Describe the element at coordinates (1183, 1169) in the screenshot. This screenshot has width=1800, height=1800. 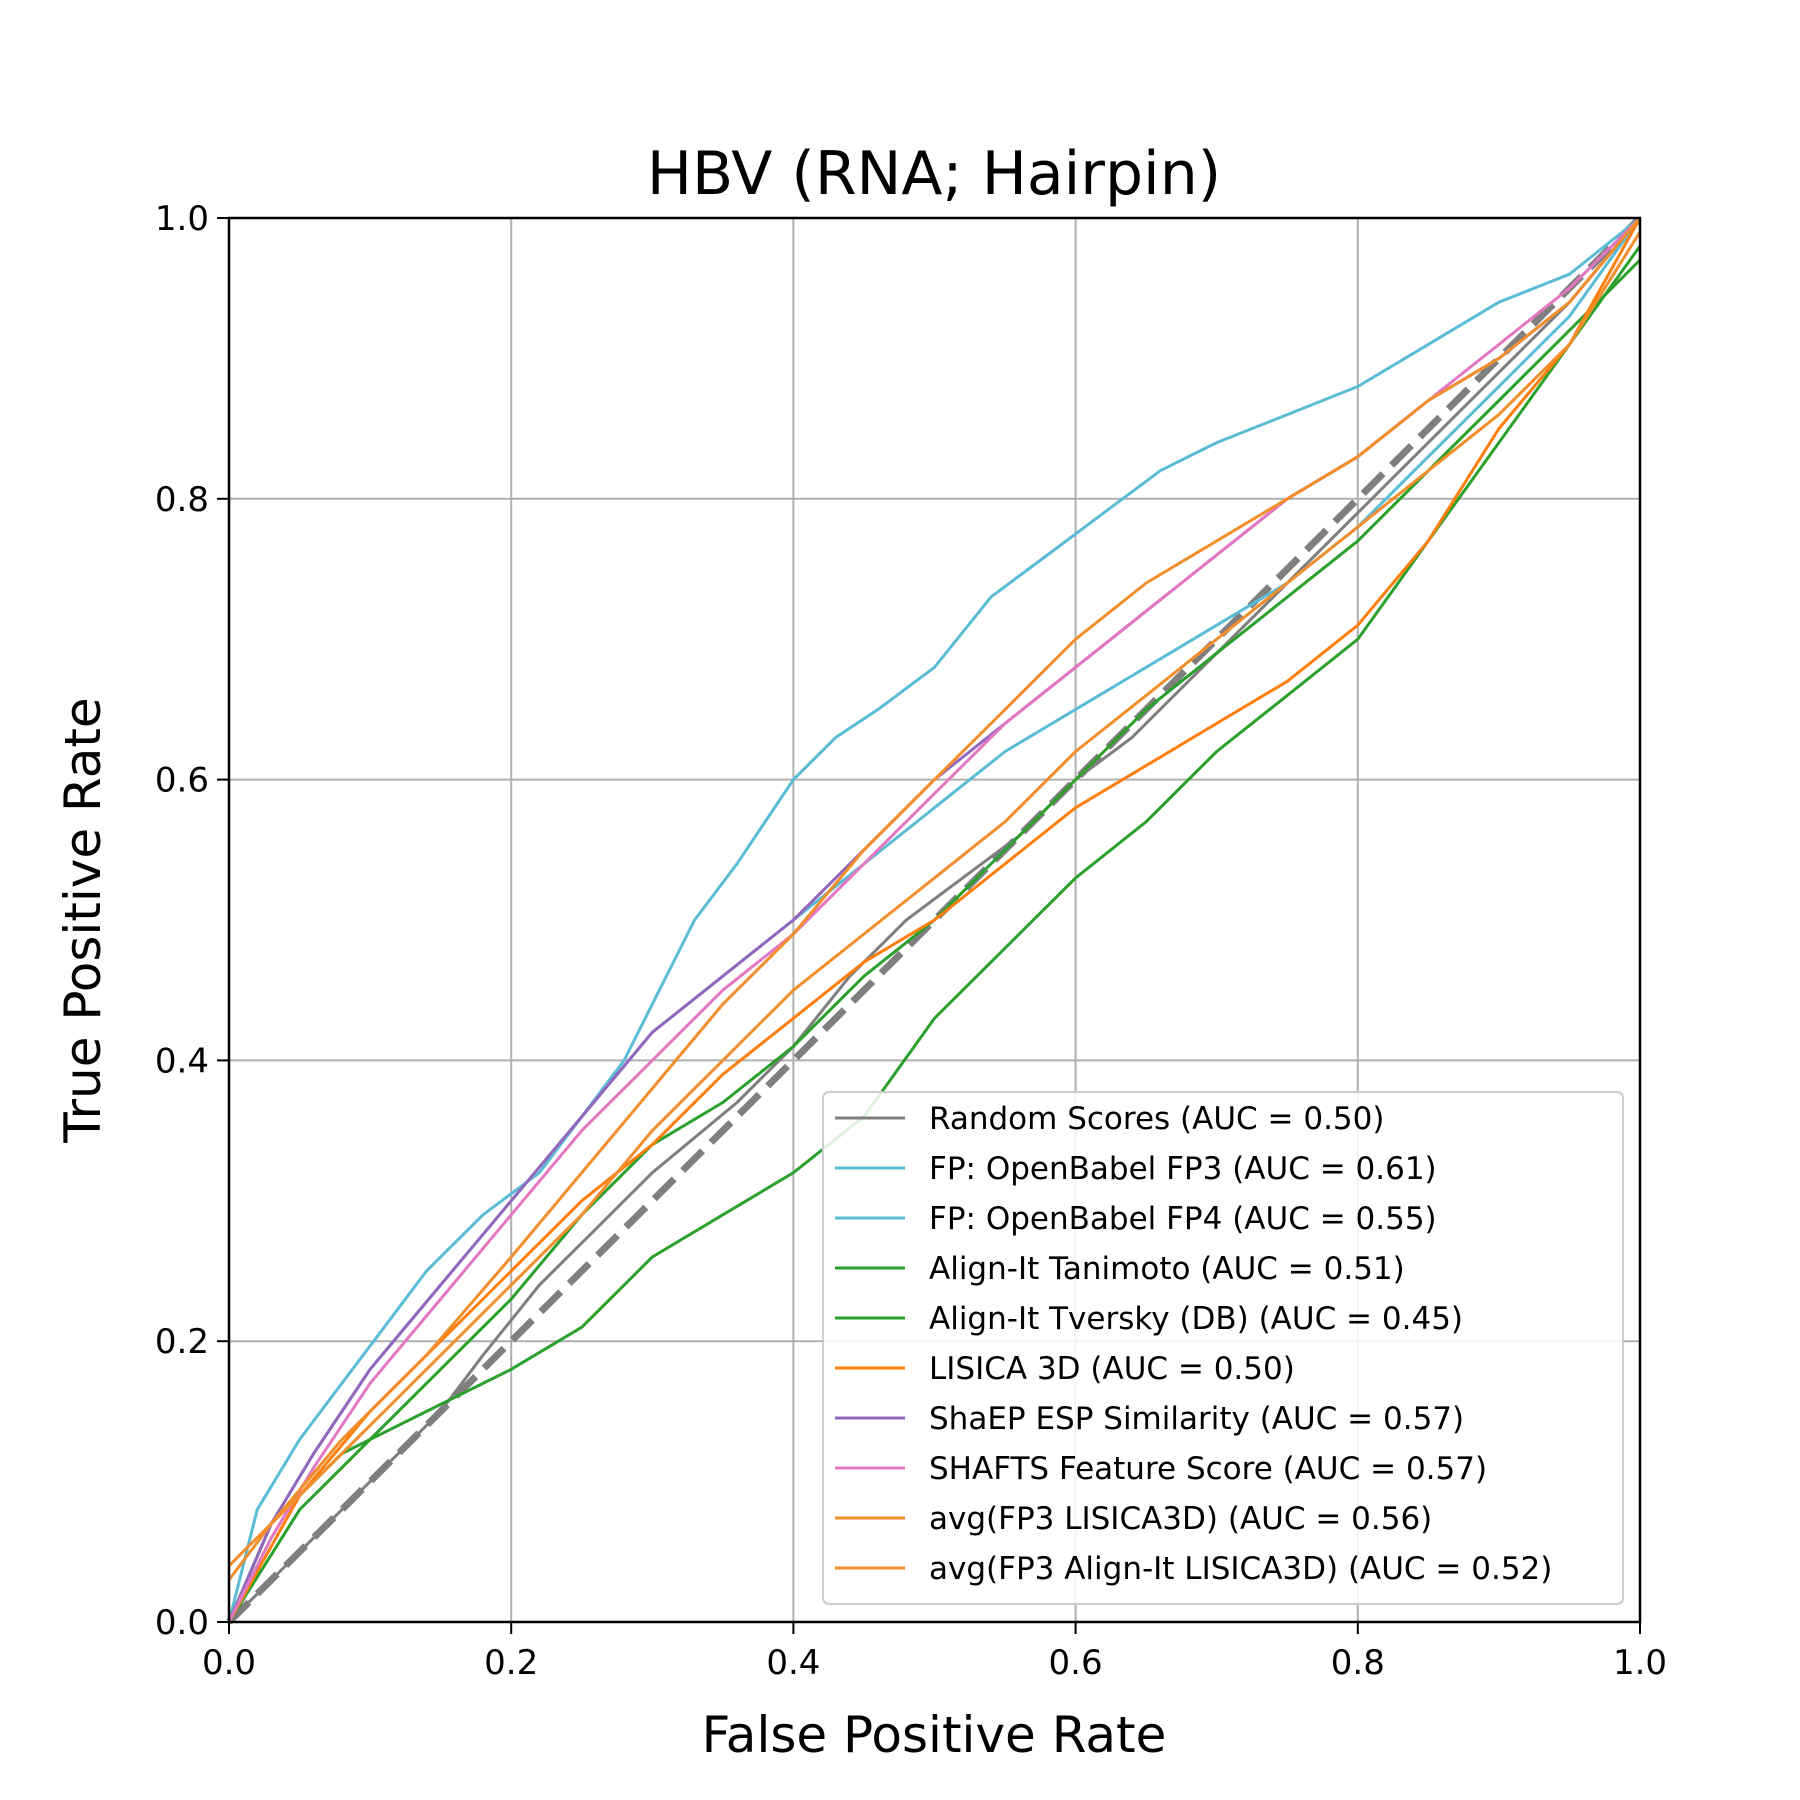
I see `legend-entry: FP: OpenBabel FP3 (AUC = 0.61)` at that location.